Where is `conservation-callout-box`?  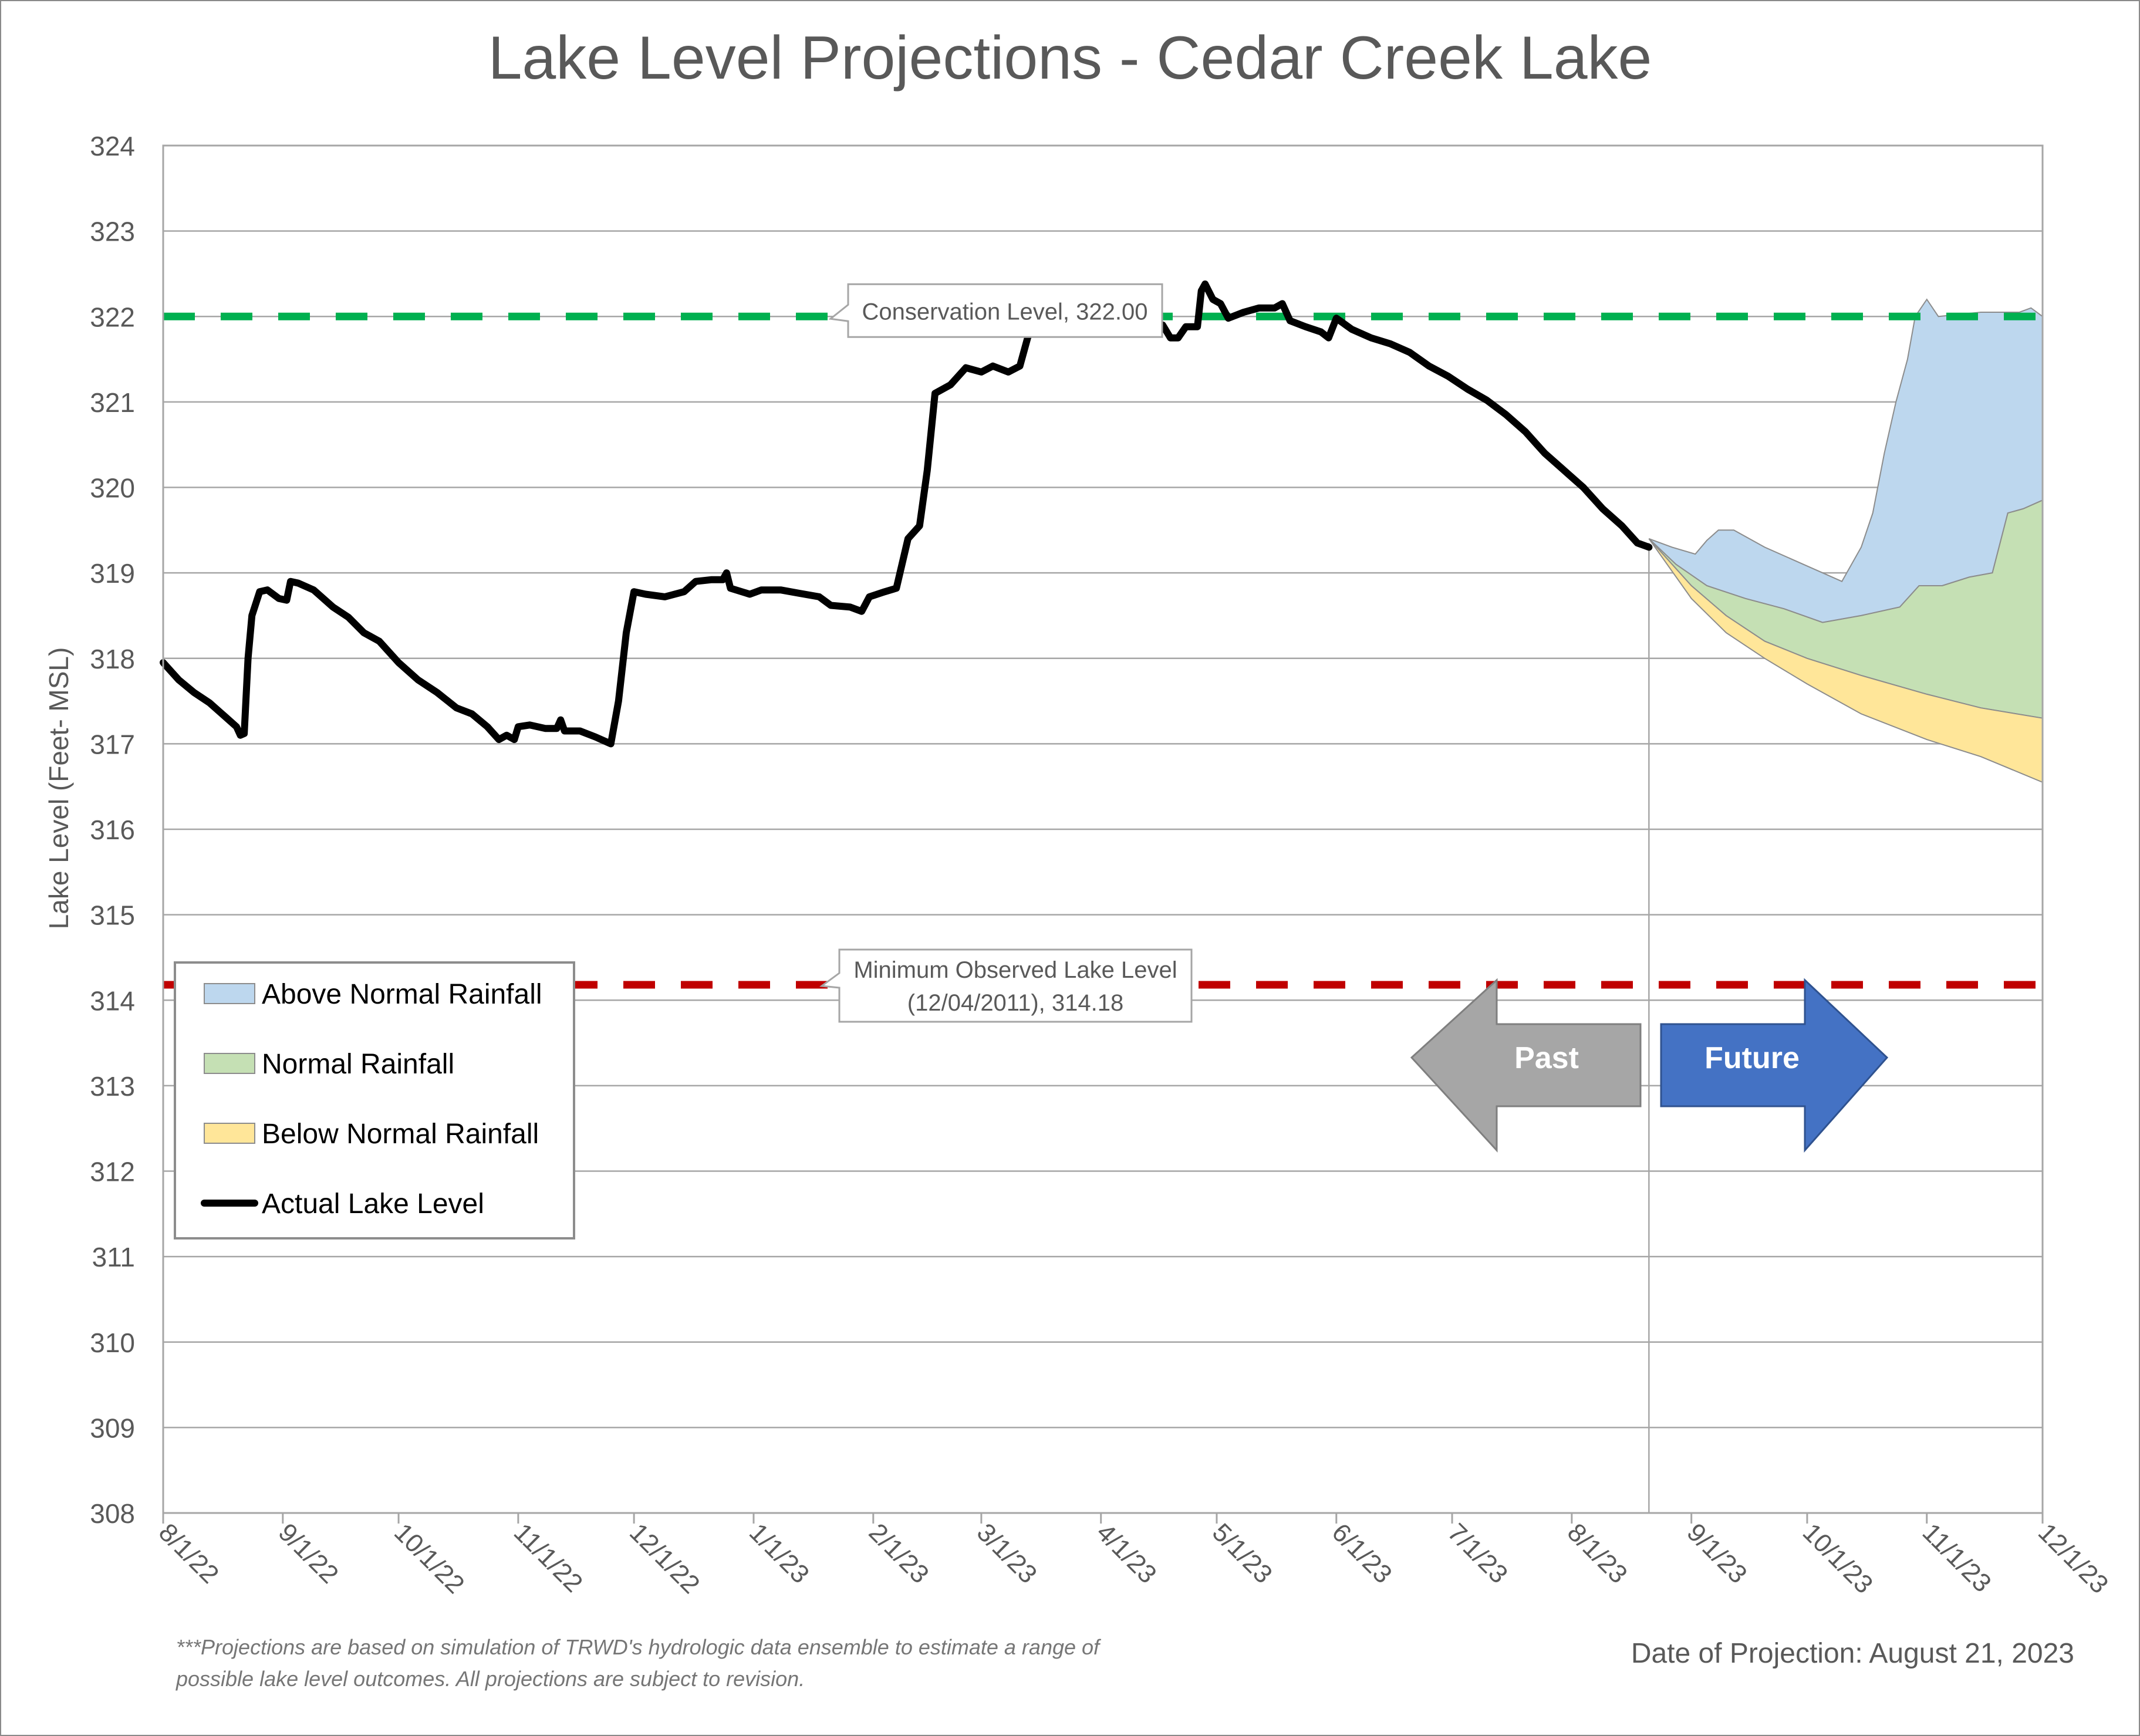
conservation-callout-box is located at coordinates (995, 311).